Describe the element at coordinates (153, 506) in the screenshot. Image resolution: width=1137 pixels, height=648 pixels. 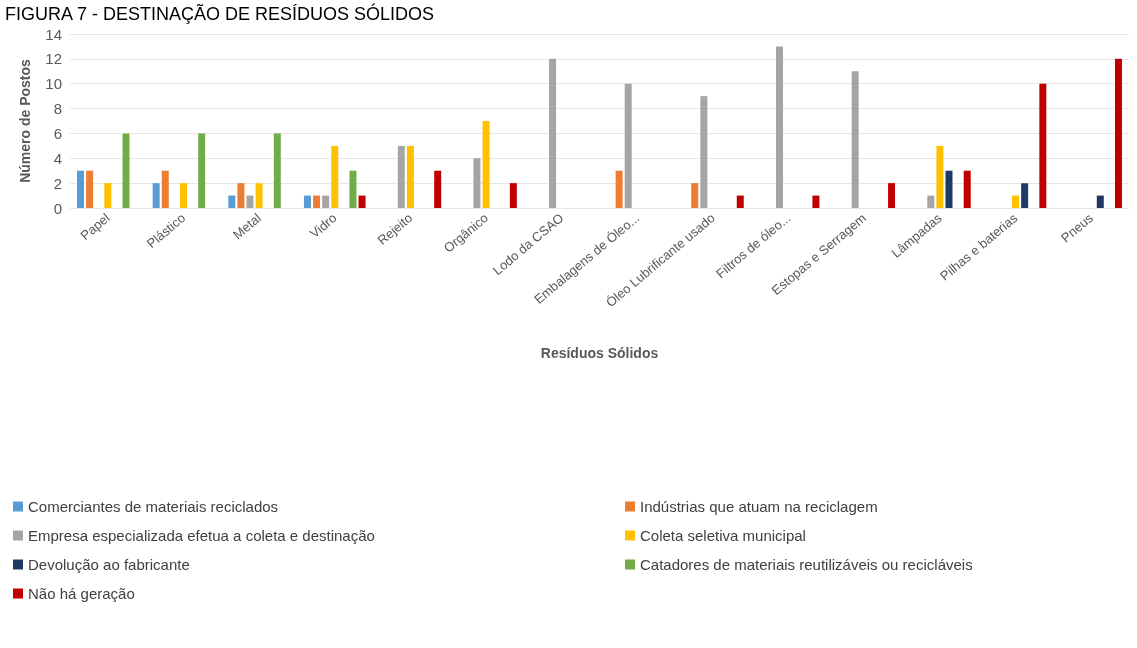
I see `legend-label: Comerciantes de materiais reciclados` at that location.